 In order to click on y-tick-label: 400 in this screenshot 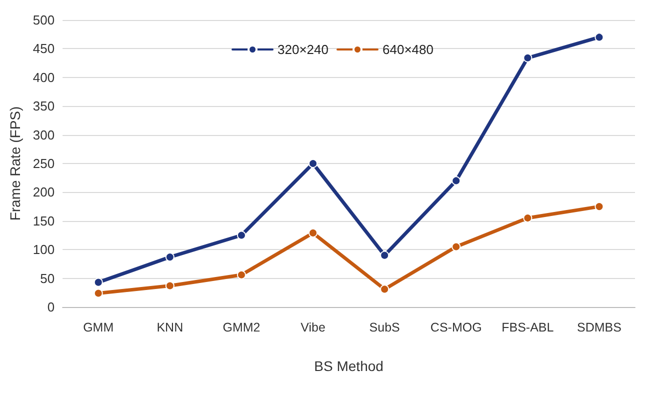, I will do `click(43, 77)`.